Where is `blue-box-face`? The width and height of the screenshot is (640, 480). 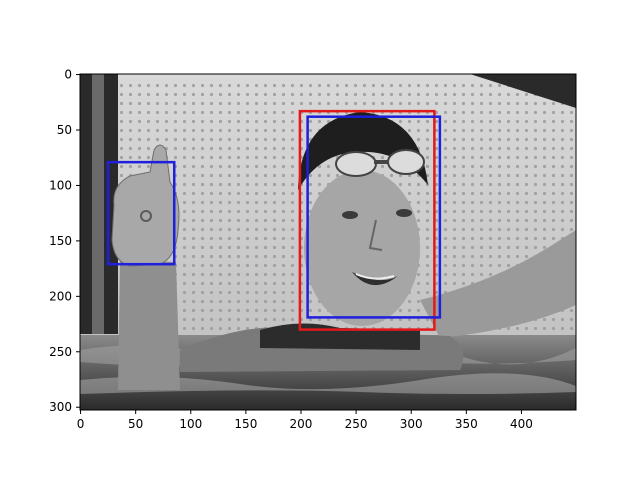
blue-box-face is located at coordinates (374, 217).